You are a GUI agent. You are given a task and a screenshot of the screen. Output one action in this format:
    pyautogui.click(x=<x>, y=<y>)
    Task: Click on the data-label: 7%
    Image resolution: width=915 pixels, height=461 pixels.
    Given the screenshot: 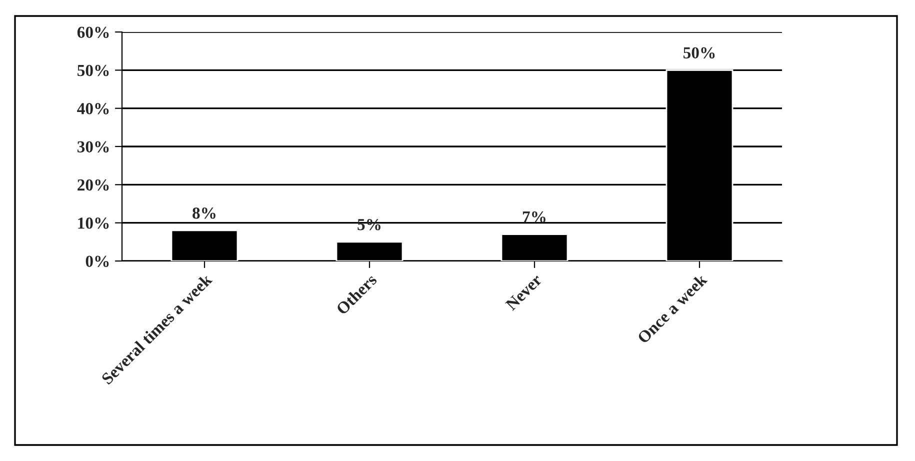 What is the action you would take?
    pyautogui.click(x=534, y=217)
    